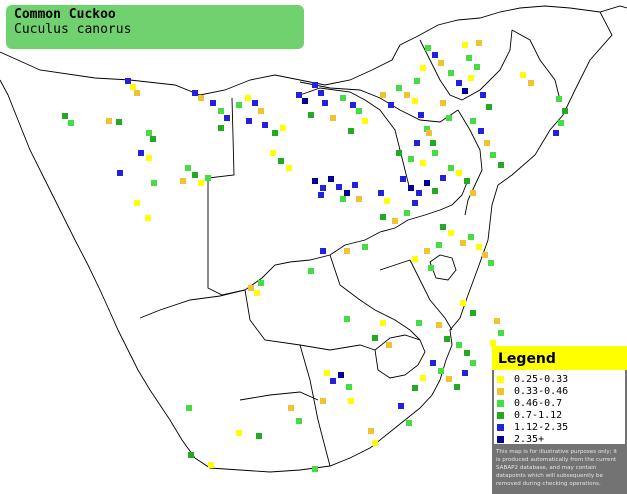 The height and width of the screenshot is (494, 627). What do you see at coordinates (559, 428) in the screenshot?
I see `legend-item: 1.12-2.35` at bounding box center [559, 428].